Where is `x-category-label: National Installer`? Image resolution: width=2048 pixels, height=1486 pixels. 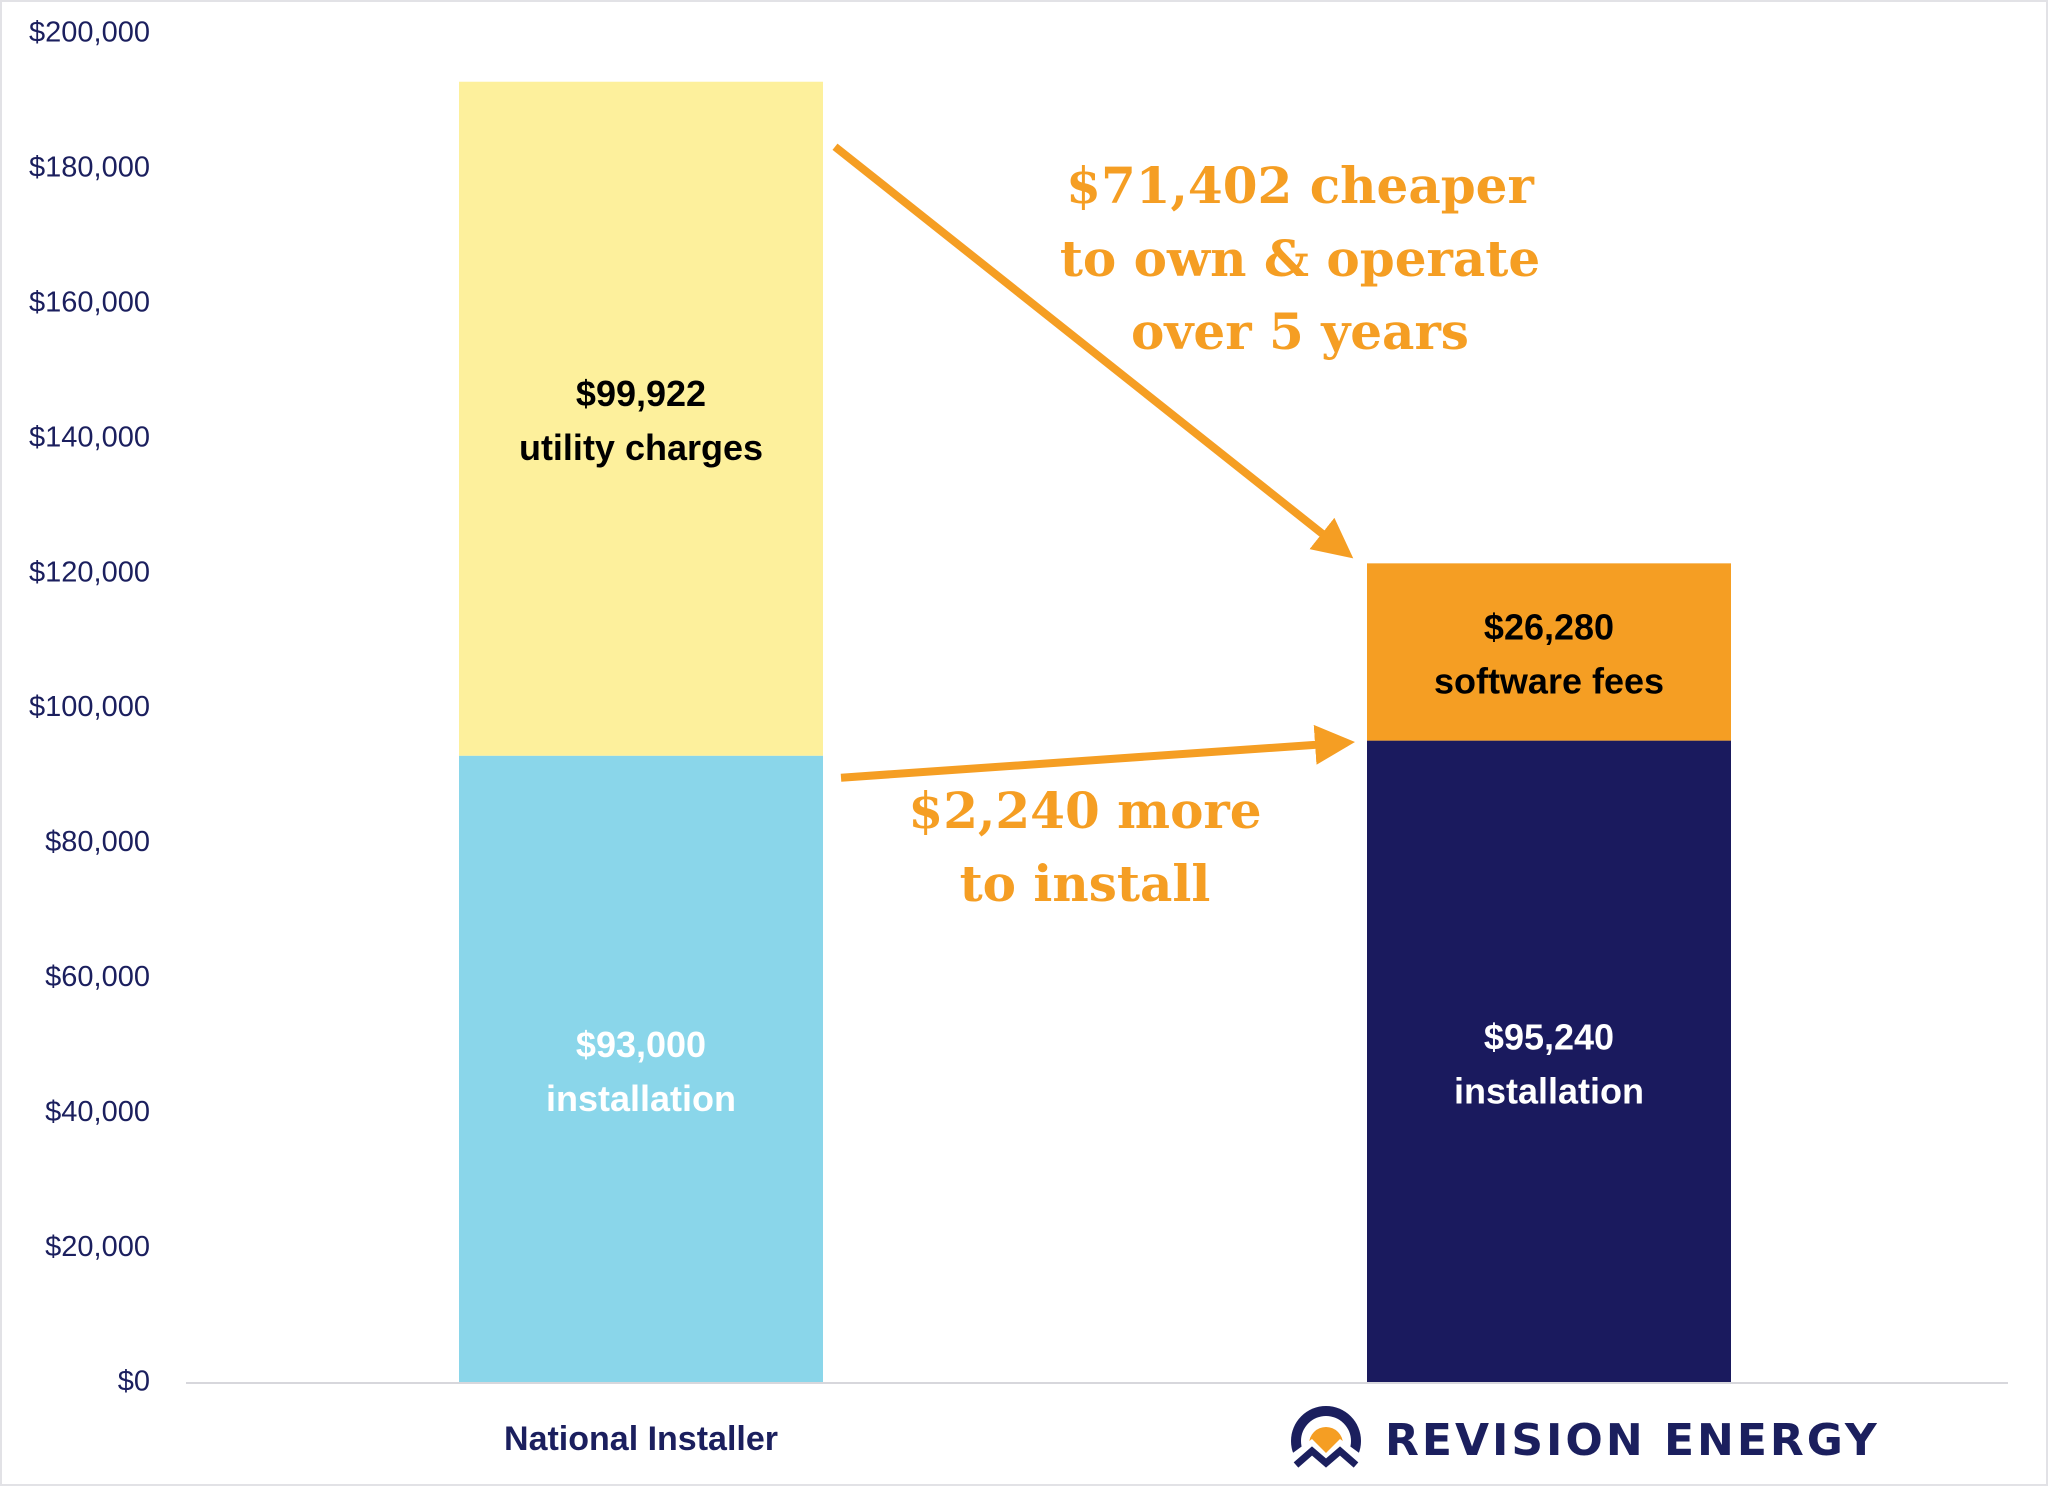 x-category-label: National Installer is located at coordinates (641, 1439).